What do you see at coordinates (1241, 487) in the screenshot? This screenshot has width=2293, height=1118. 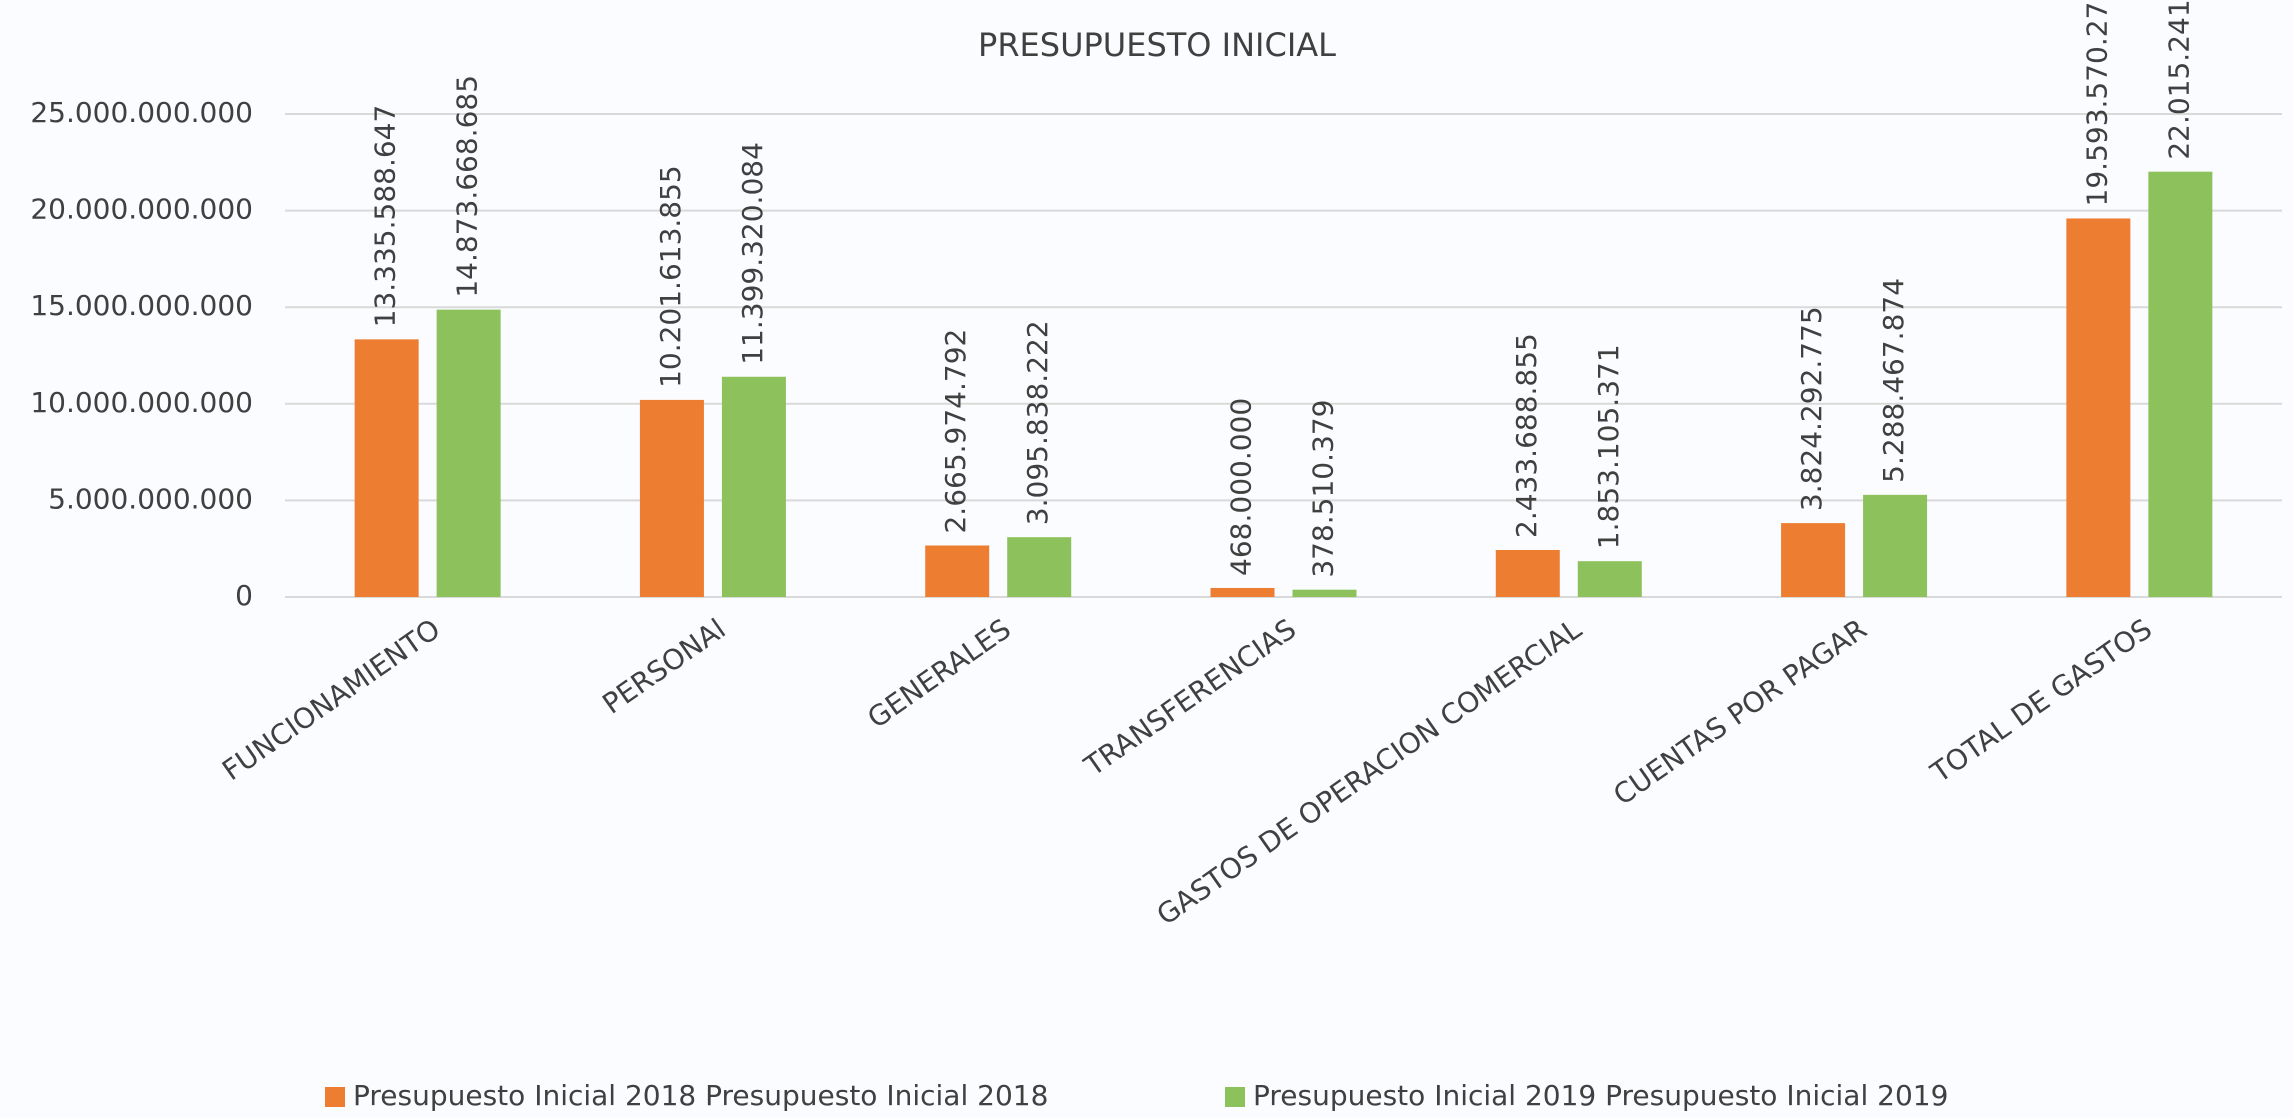 I see `data-label: 468.000.000` at bounding box center [1241, 487].